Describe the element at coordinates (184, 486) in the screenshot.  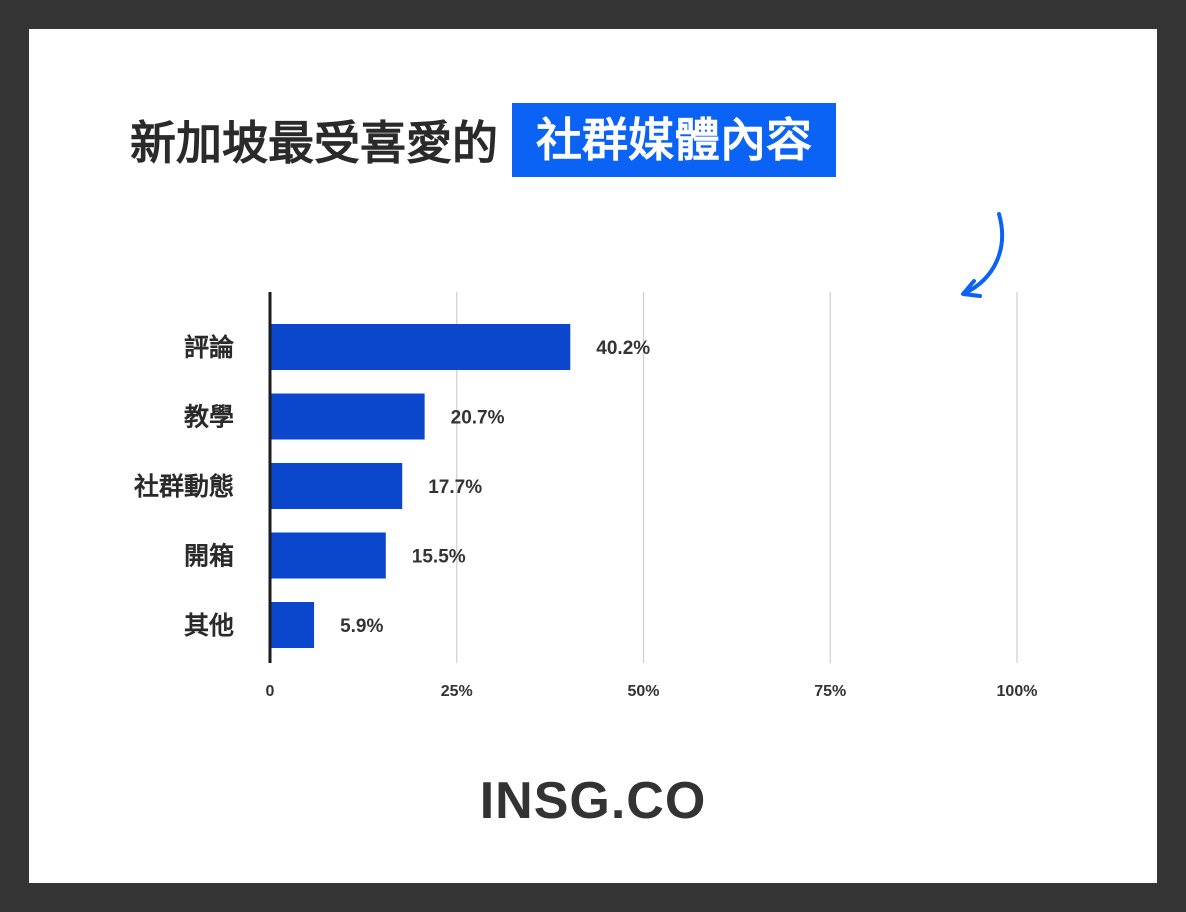
I see `category-label: 社群動態` at that location.